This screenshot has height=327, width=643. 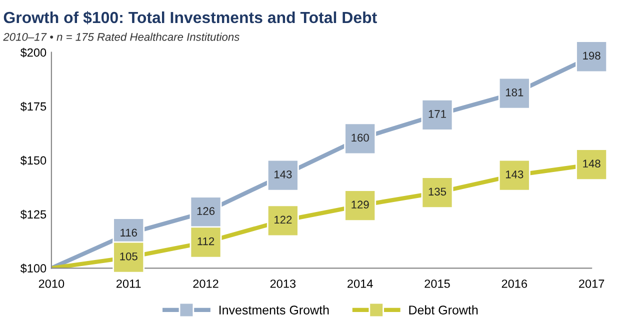 I want to click on data-label: 181, so click(x=515, y=92).